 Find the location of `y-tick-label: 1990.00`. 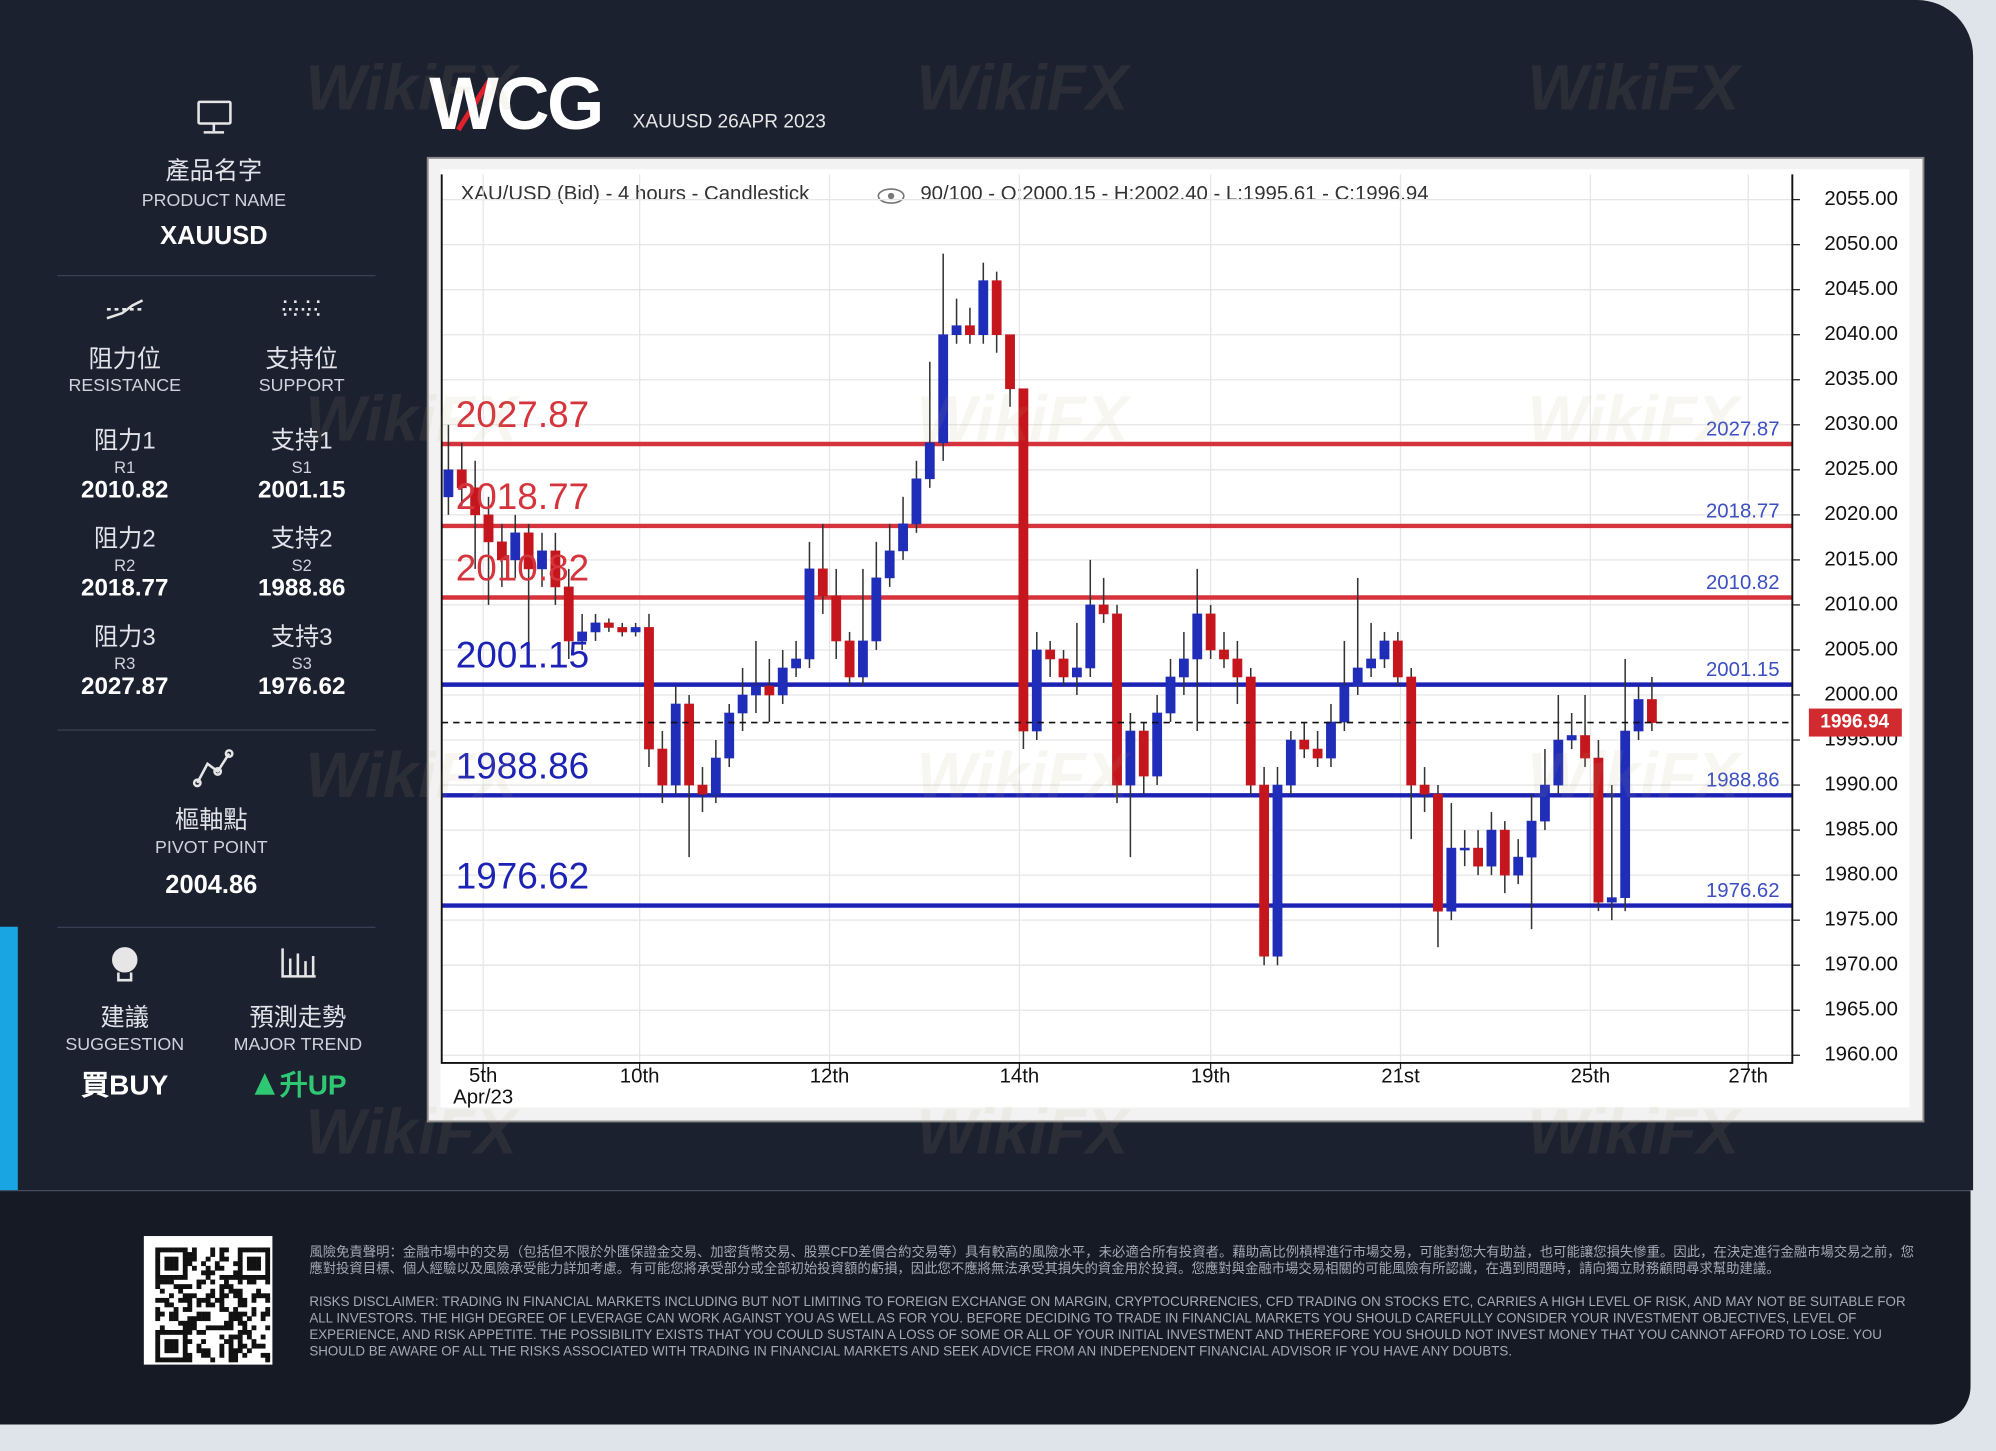

y-tick-label: 1990.00 is located at coordinates (1861, 784).